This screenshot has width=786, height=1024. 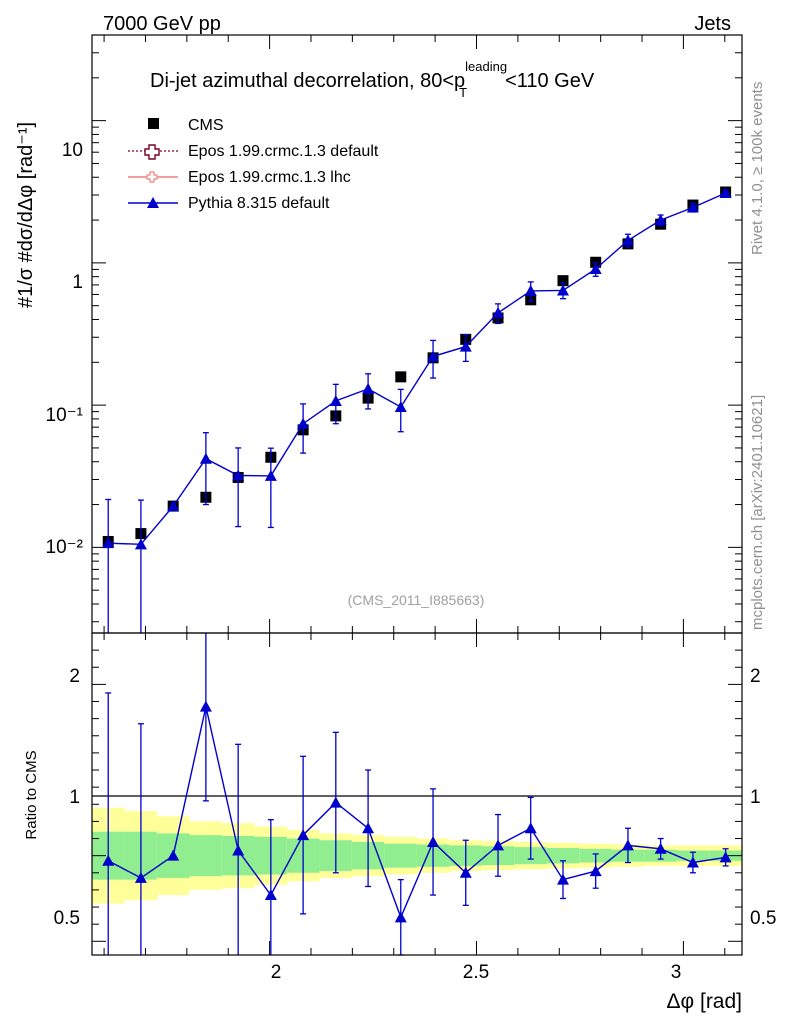 What do you see at coordinates (72, 150) in the screenshot?
I see `main-ytick-label-10: 10` at bounding box center [72, 150].